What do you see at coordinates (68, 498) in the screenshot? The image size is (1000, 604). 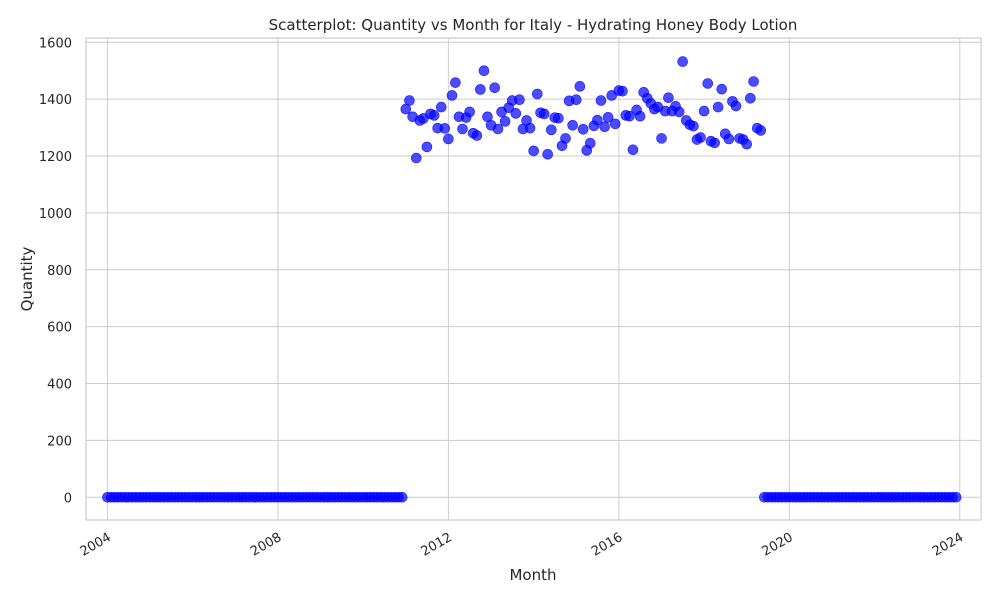 I see `y-tick-label: 0` at bounding box center [68, 498].